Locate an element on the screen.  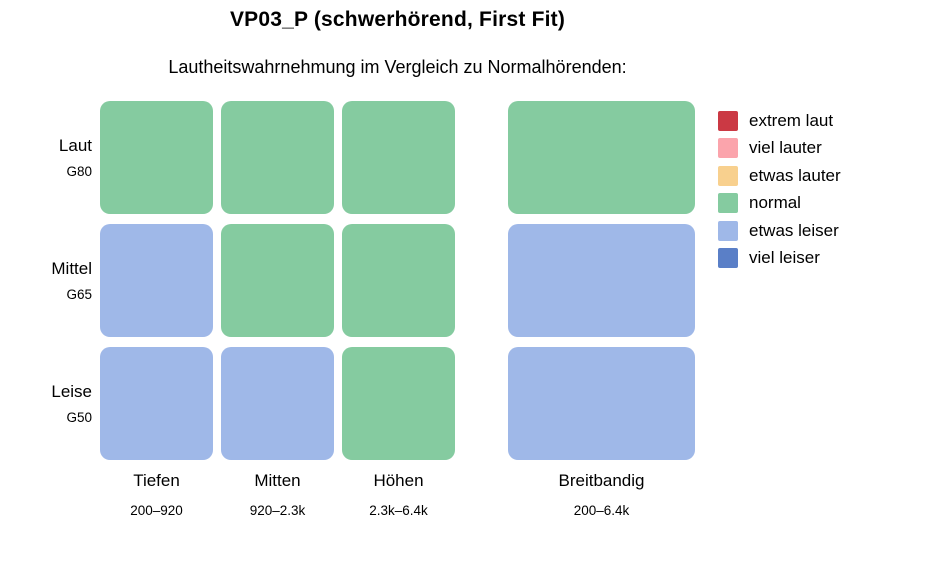
legend-item-etwas-lauter: etwas lauter is located at coordinates (779, 176).